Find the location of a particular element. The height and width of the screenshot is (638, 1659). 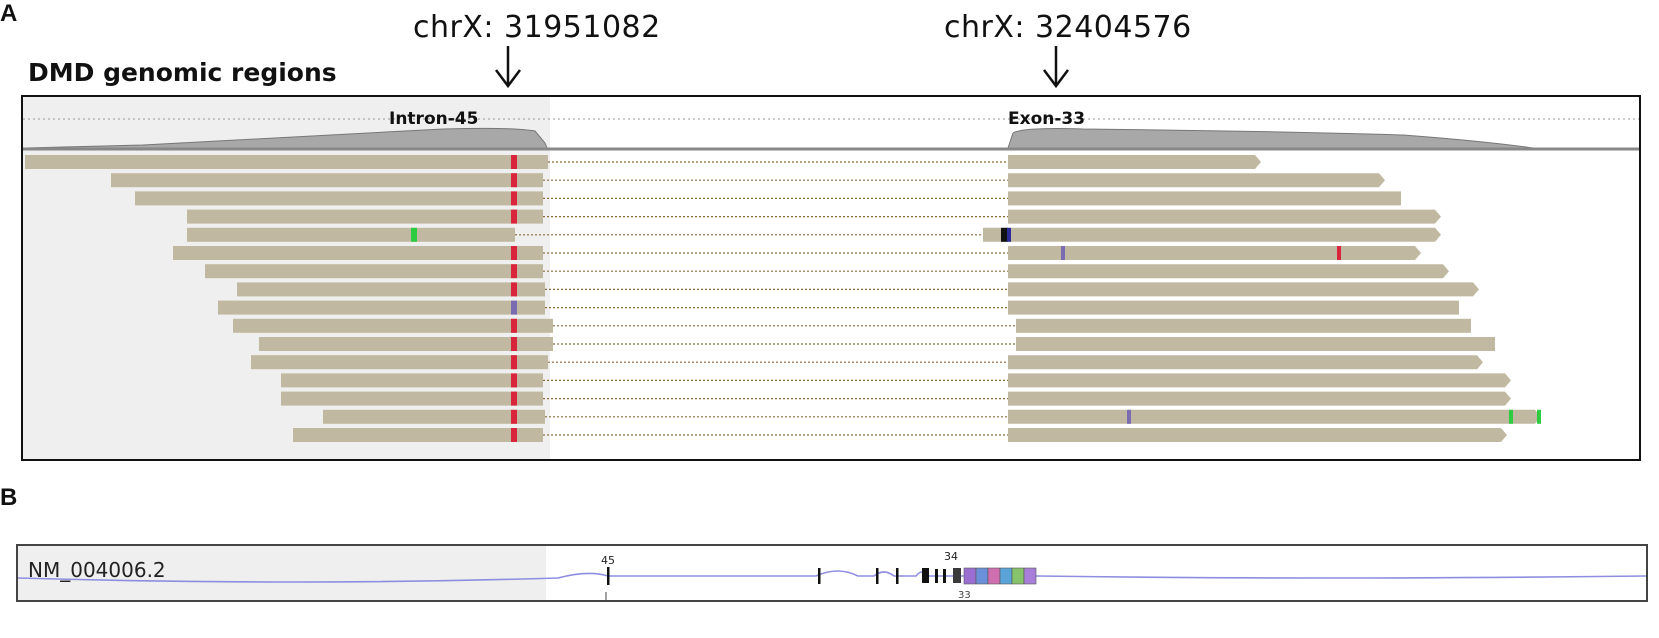

transcript-shade is located at coordinates (282, 573).